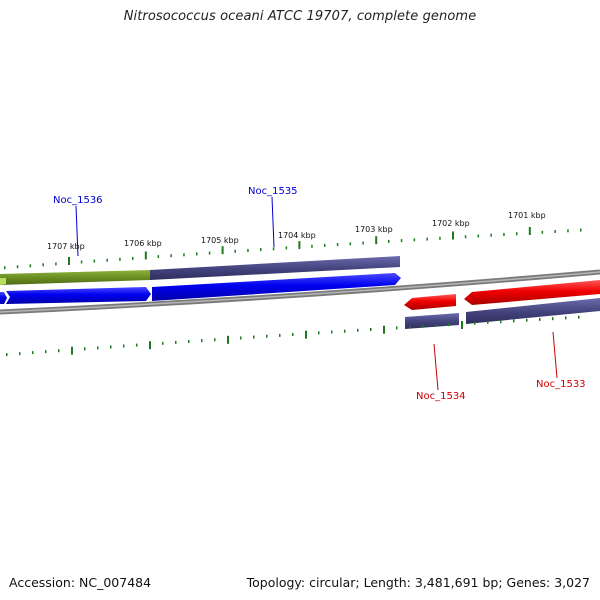  I want to click on cog-feature-green, so click(75, 277).